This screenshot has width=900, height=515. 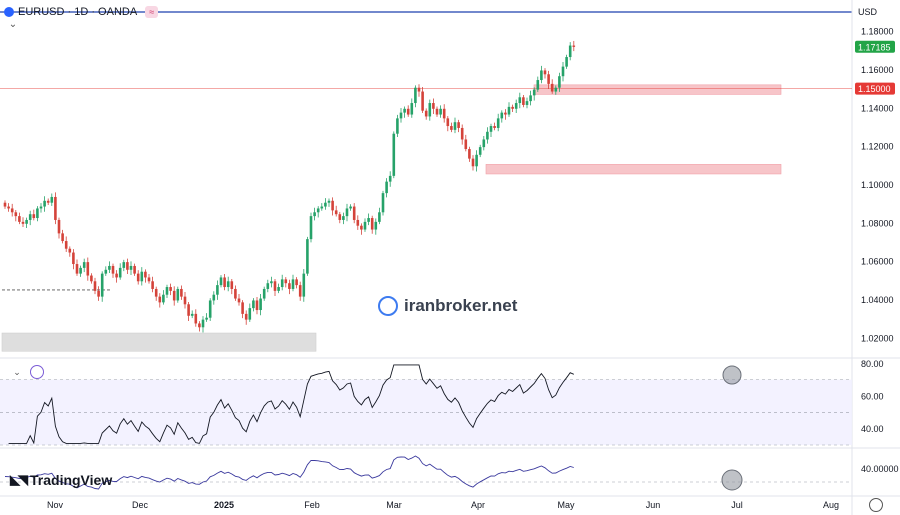 What do you see at coordinates (140, 505) in the screenshot?
I see `time-tick-label: Dec` at bounding box center [140, 505].